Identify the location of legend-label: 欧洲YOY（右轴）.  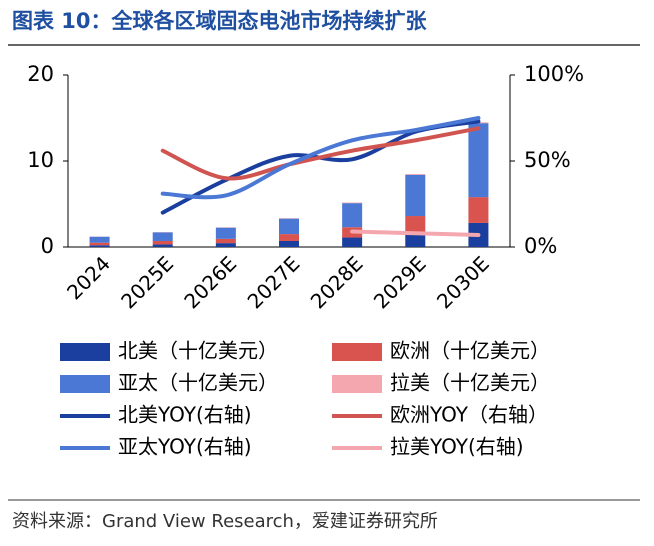
(469, 415).